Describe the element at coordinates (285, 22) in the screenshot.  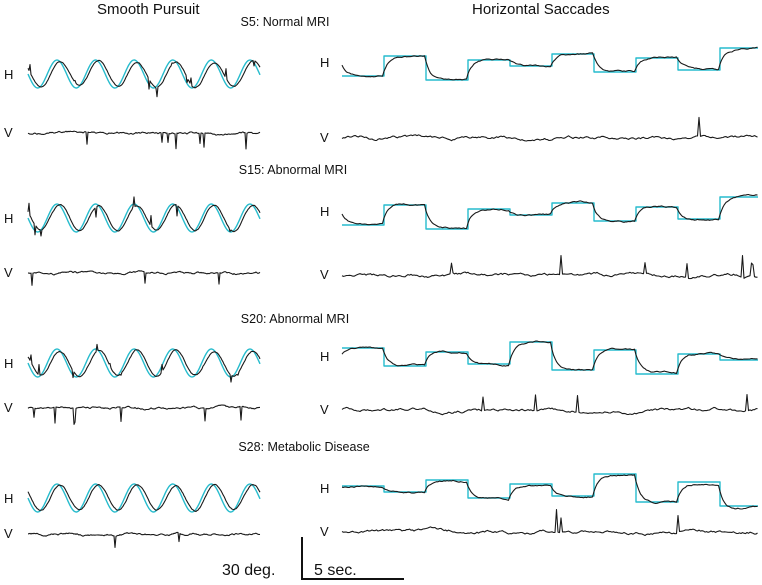
I see `subject-label: S5: Normal MRI` at that location.